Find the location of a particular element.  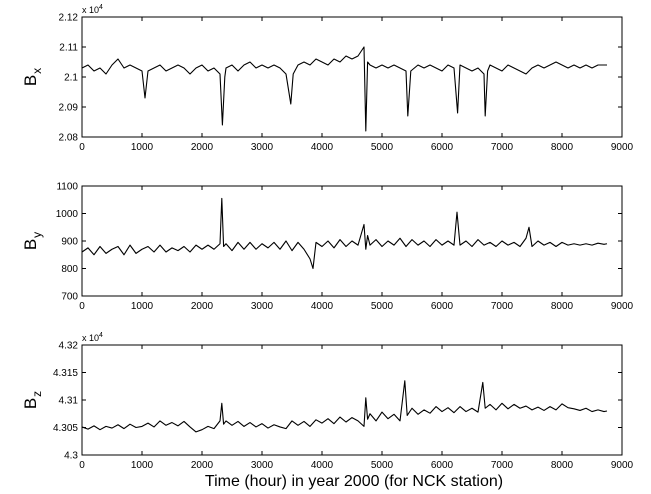

y-tick-label: 2.12 is located at coordinates (69, 18).